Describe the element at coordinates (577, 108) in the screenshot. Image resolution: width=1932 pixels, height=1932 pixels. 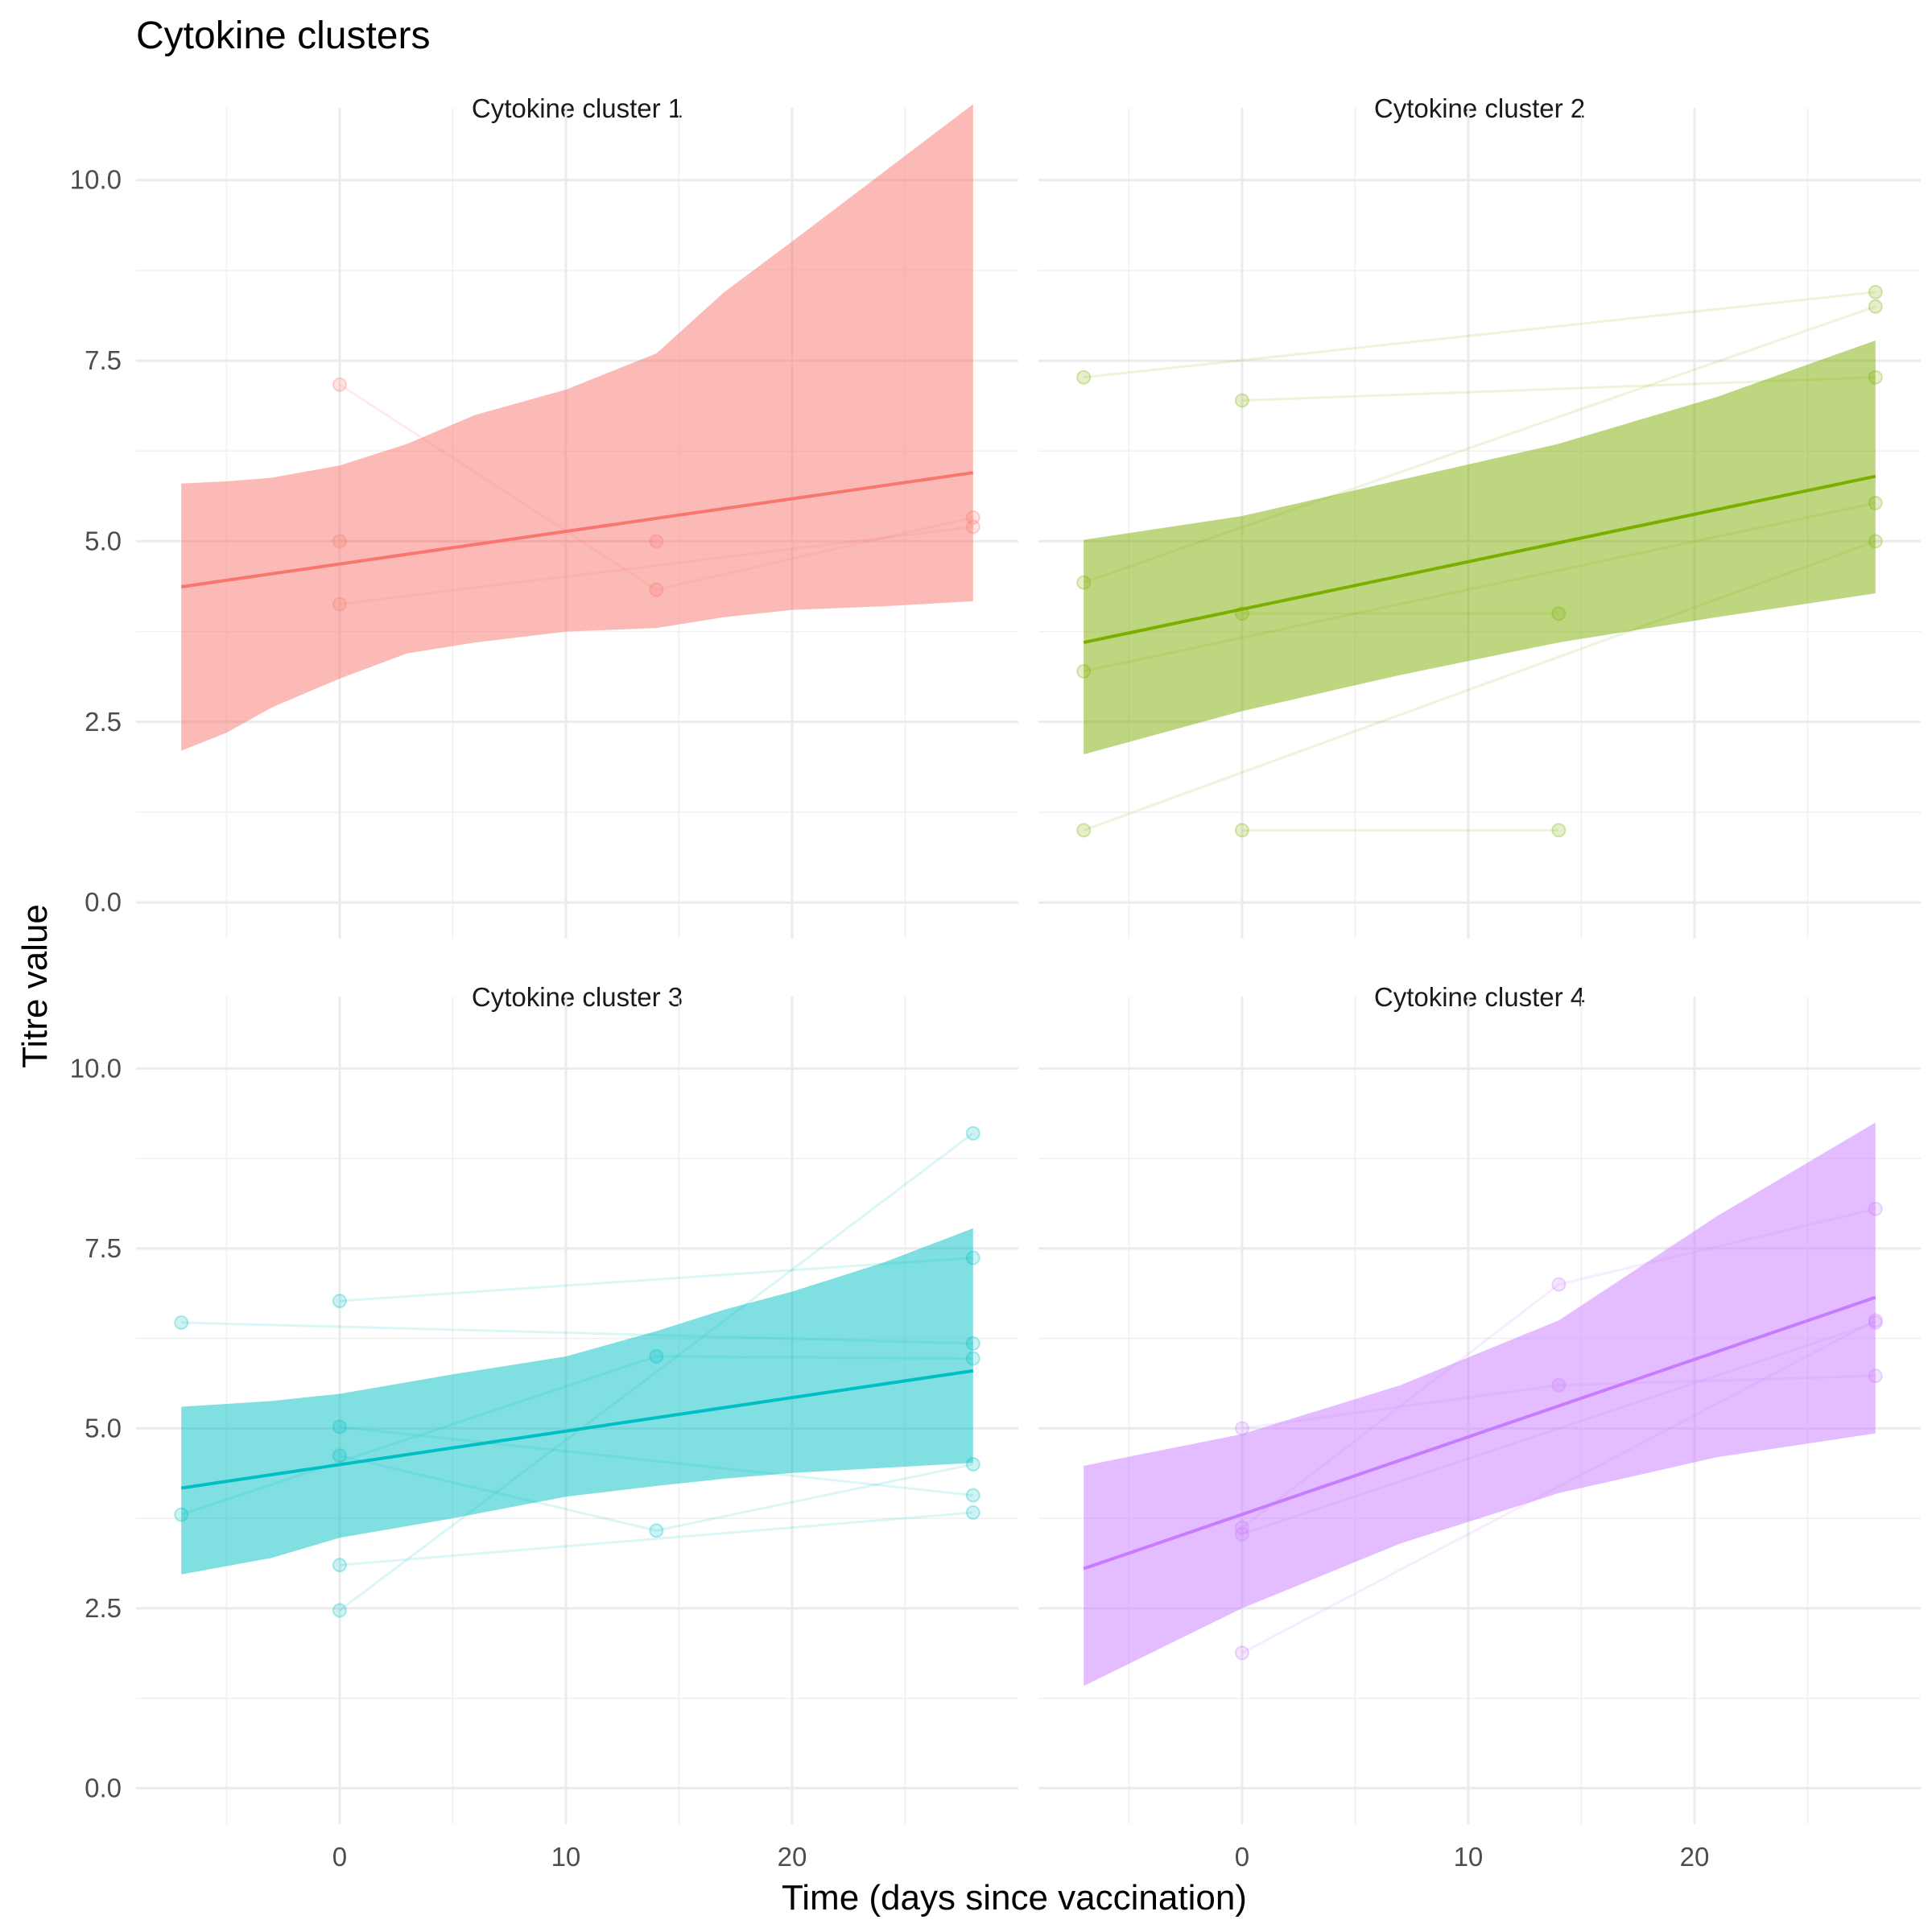
I see `facet-strip-label: Cytokine cluster 1` at that location.